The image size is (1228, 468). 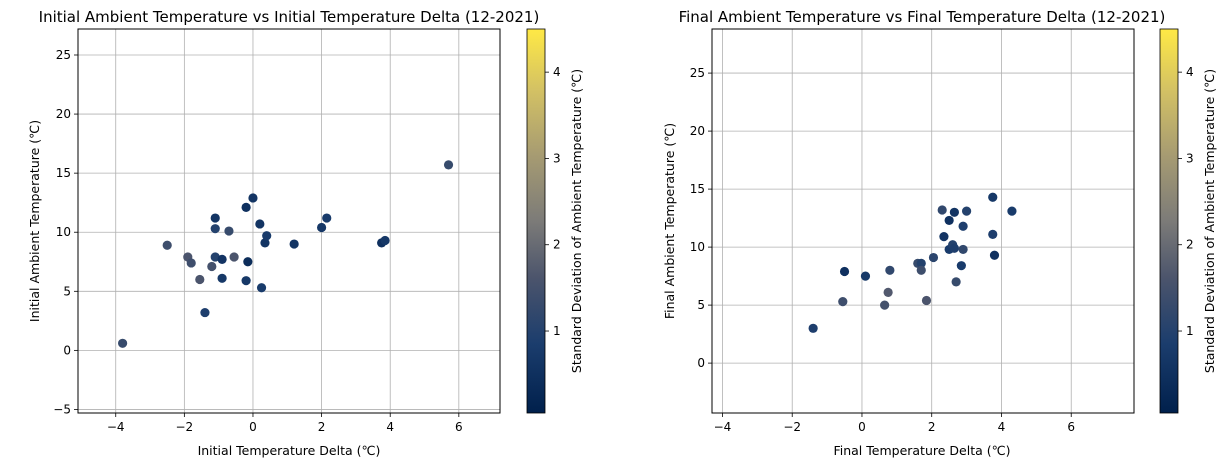 What do you see at coordinates (1186, 201) in the screenshot?
I see `colorbar-ticks-final: 1 2 3 4` at bounding box center [1186, 201].